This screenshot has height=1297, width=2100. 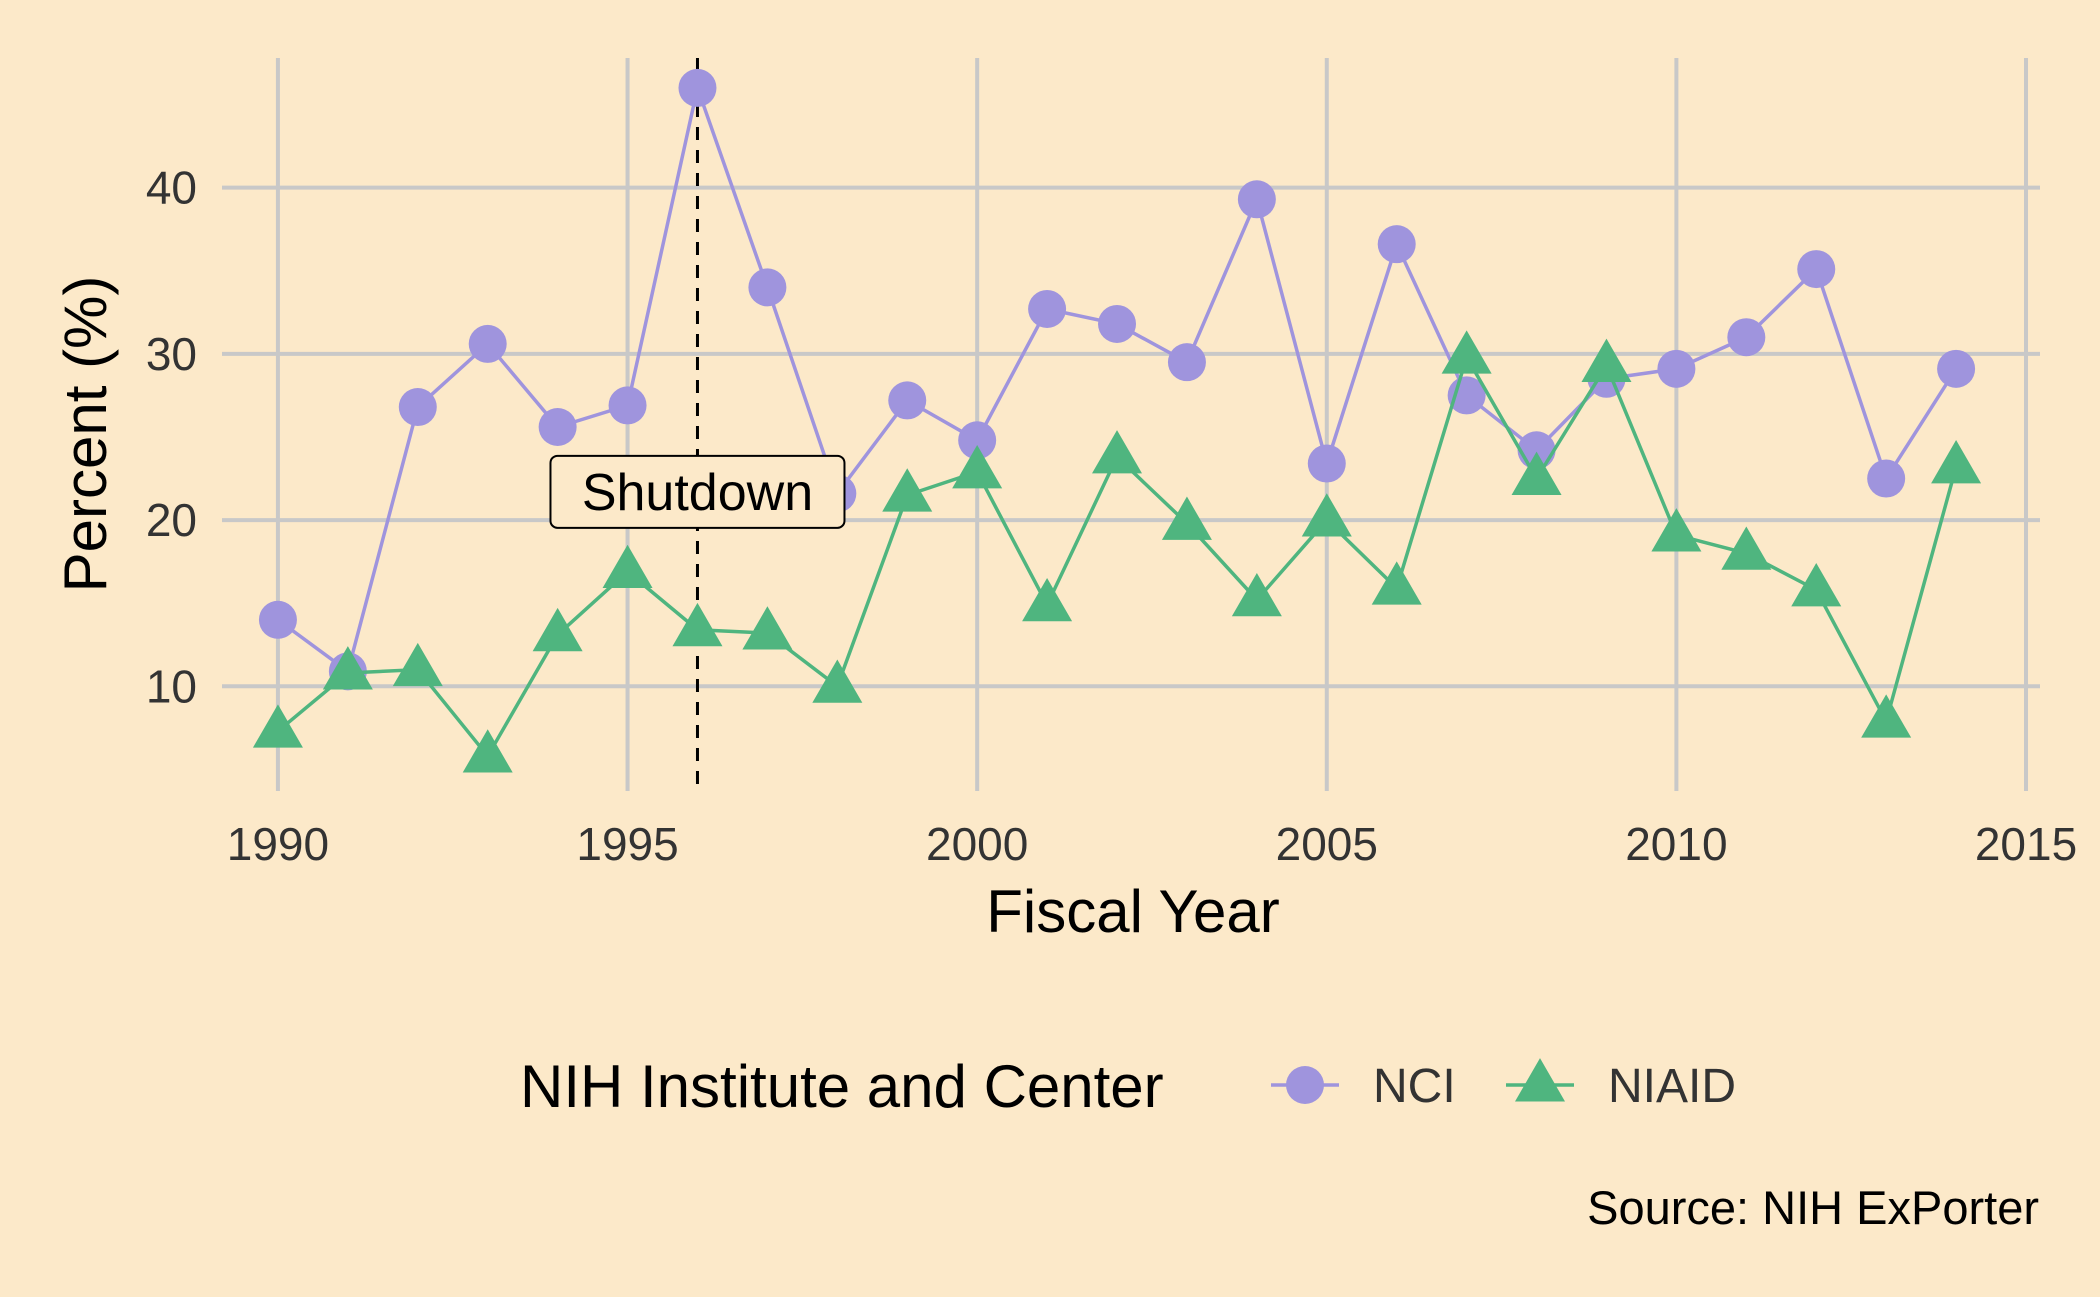 What do you see at coordinates (1956, 368) in the screenshot?
I see `nci-point-2014` at bounding box center [1956, 368].